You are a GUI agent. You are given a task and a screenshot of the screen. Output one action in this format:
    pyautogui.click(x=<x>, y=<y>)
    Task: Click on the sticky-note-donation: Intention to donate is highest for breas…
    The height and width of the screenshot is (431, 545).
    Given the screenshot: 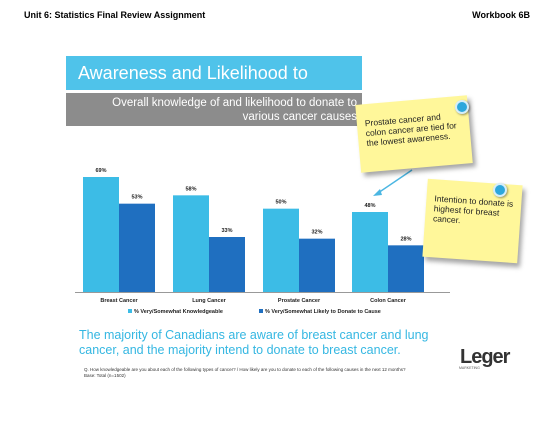 What is the action you would take?
    pyautogui.click(x=472, y=221)
    